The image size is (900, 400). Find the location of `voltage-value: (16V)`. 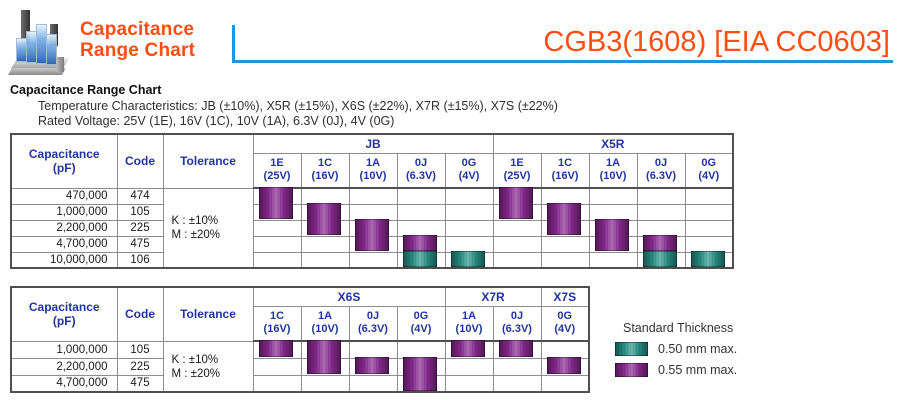

voltage-value: (16V) is located at coordinates (565, 176).